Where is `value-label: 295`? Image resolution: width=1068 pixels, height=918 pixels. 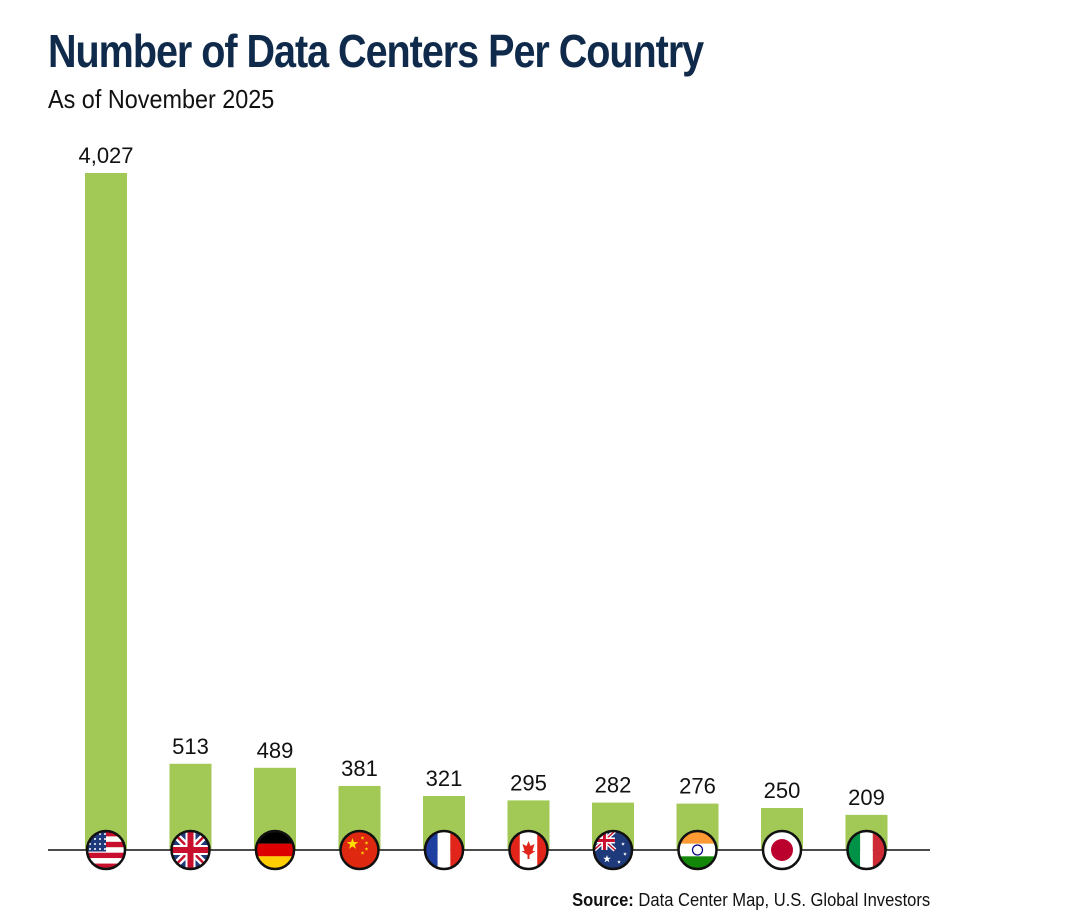
value-label: 295 is located at coordinates (528, 782).